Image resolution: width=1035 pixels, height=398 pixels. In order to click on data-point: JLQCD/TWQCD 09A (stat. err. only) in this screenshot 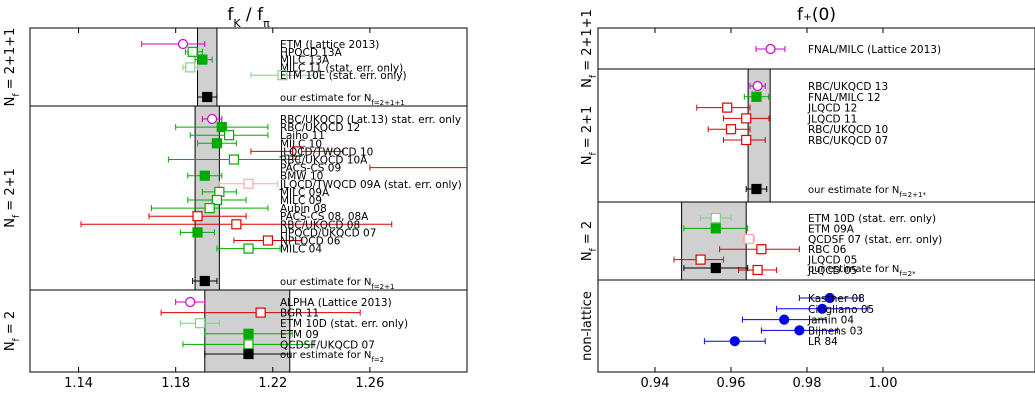, I will do `click(340, 184)`.